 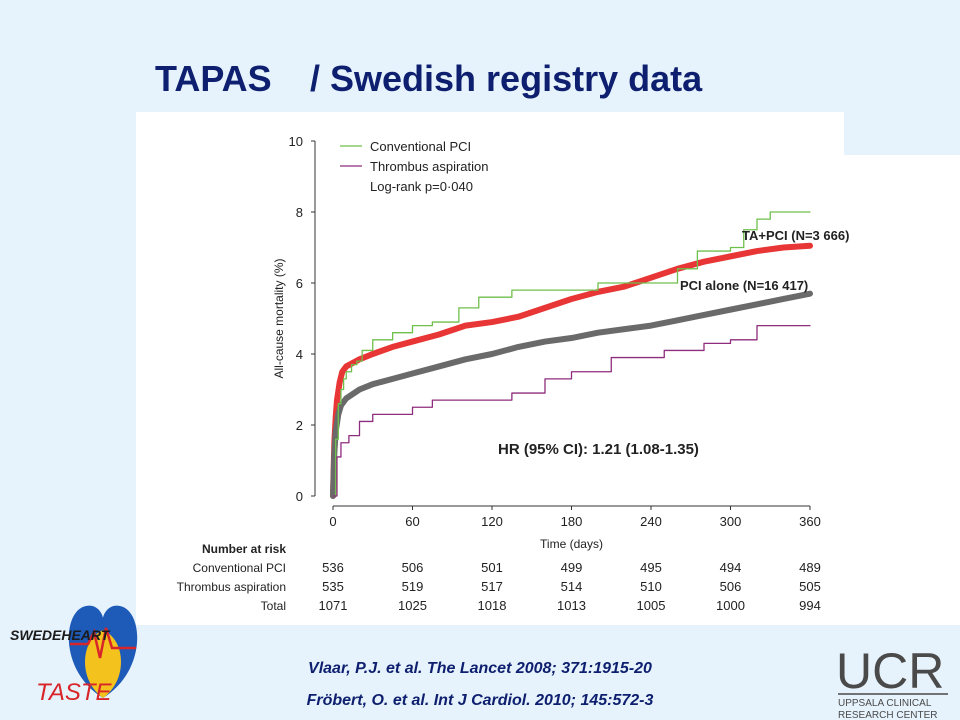 What do you see at coordinates (333, 567) in the screenshot?
I see `risk-cell: 536` at bounding box center [333, 567].